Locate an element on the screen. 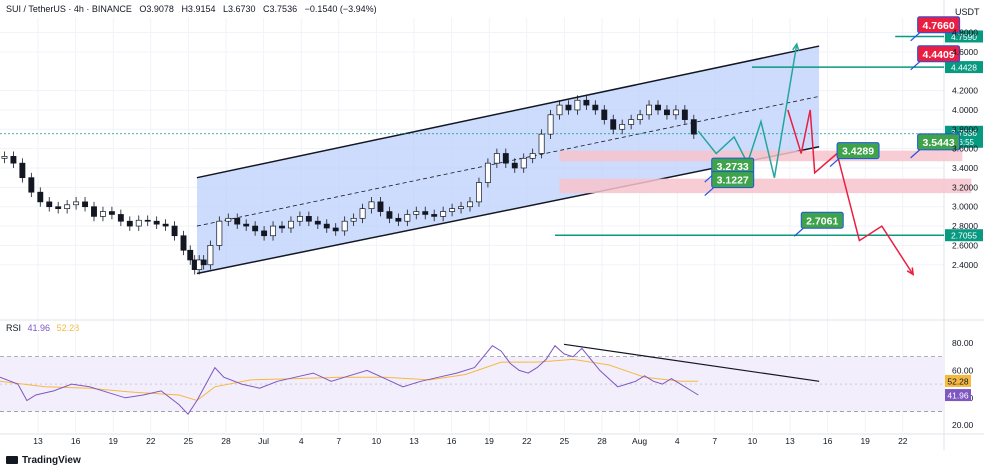 This screenshot has width=984, height=470. rsi-line is located at coordinates (349, 380).